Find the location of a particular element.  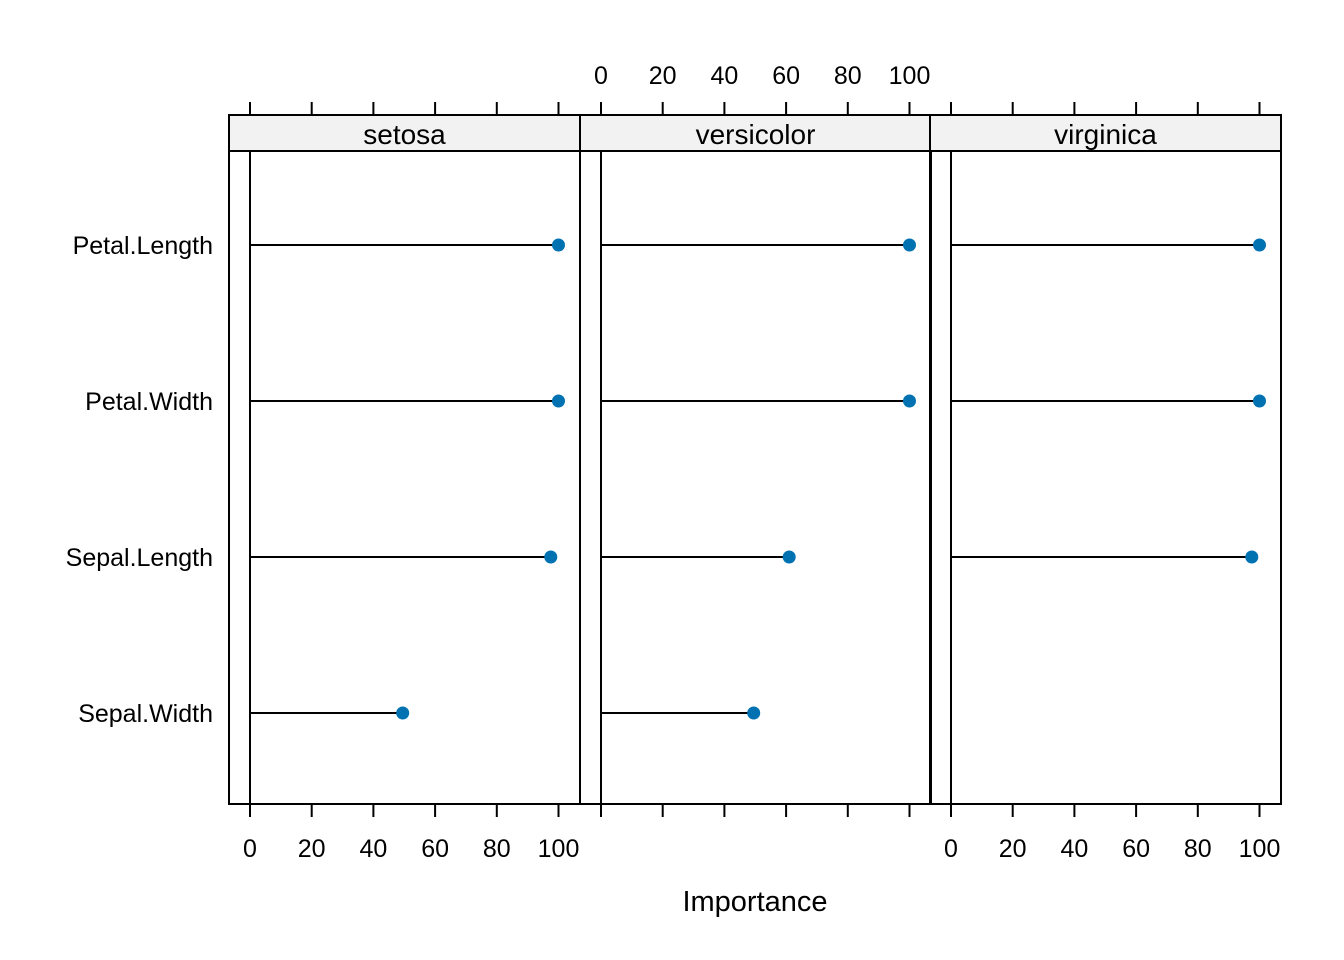

panel-strip is located at coordinates (404, 133).